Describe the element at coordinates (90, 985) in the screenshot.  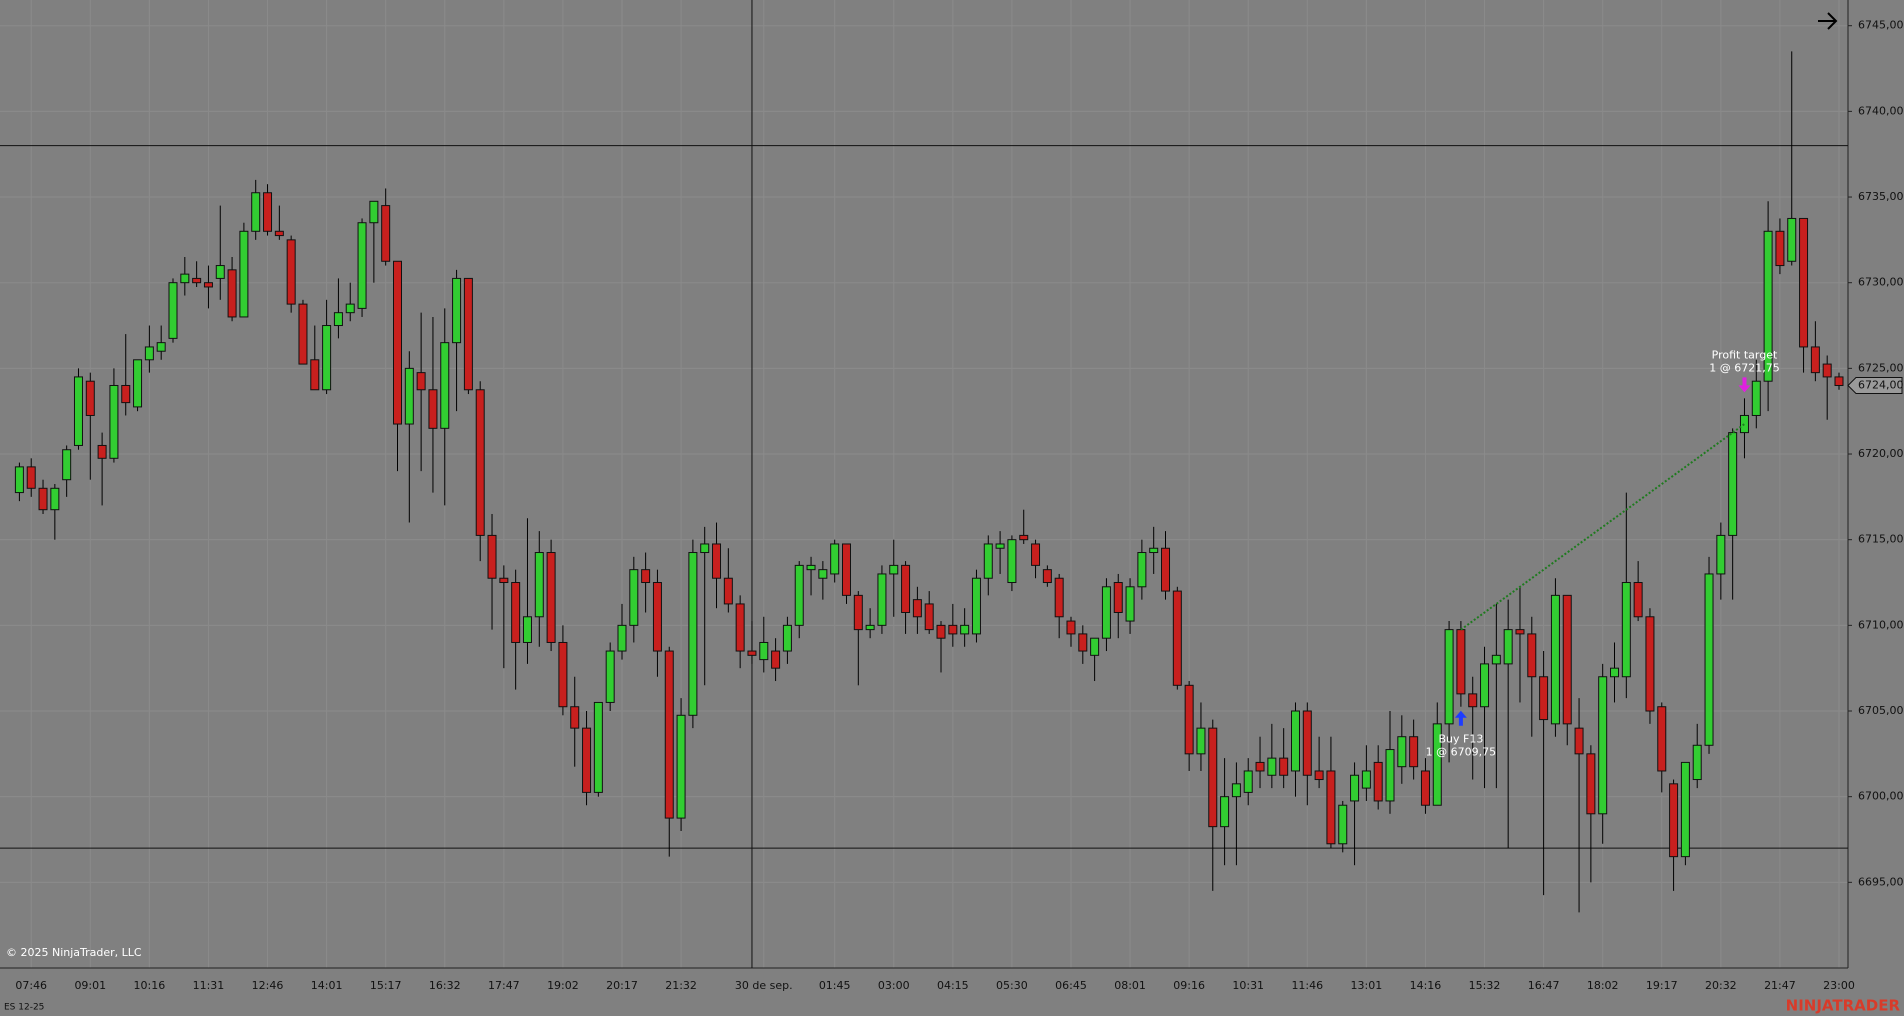
I see `x-tick-label: 09:01` at that location.